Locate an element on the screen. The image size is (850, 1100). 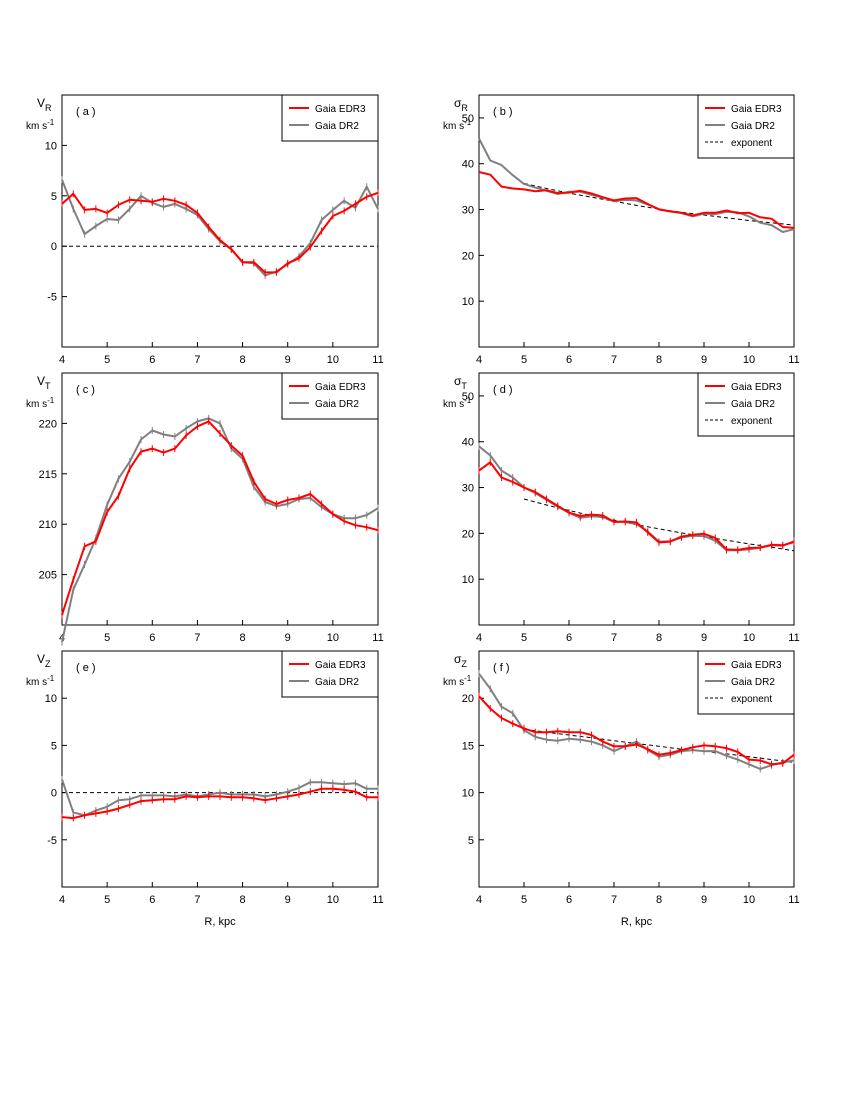
y-axis-label: VR is located at coordinates (44, 104).